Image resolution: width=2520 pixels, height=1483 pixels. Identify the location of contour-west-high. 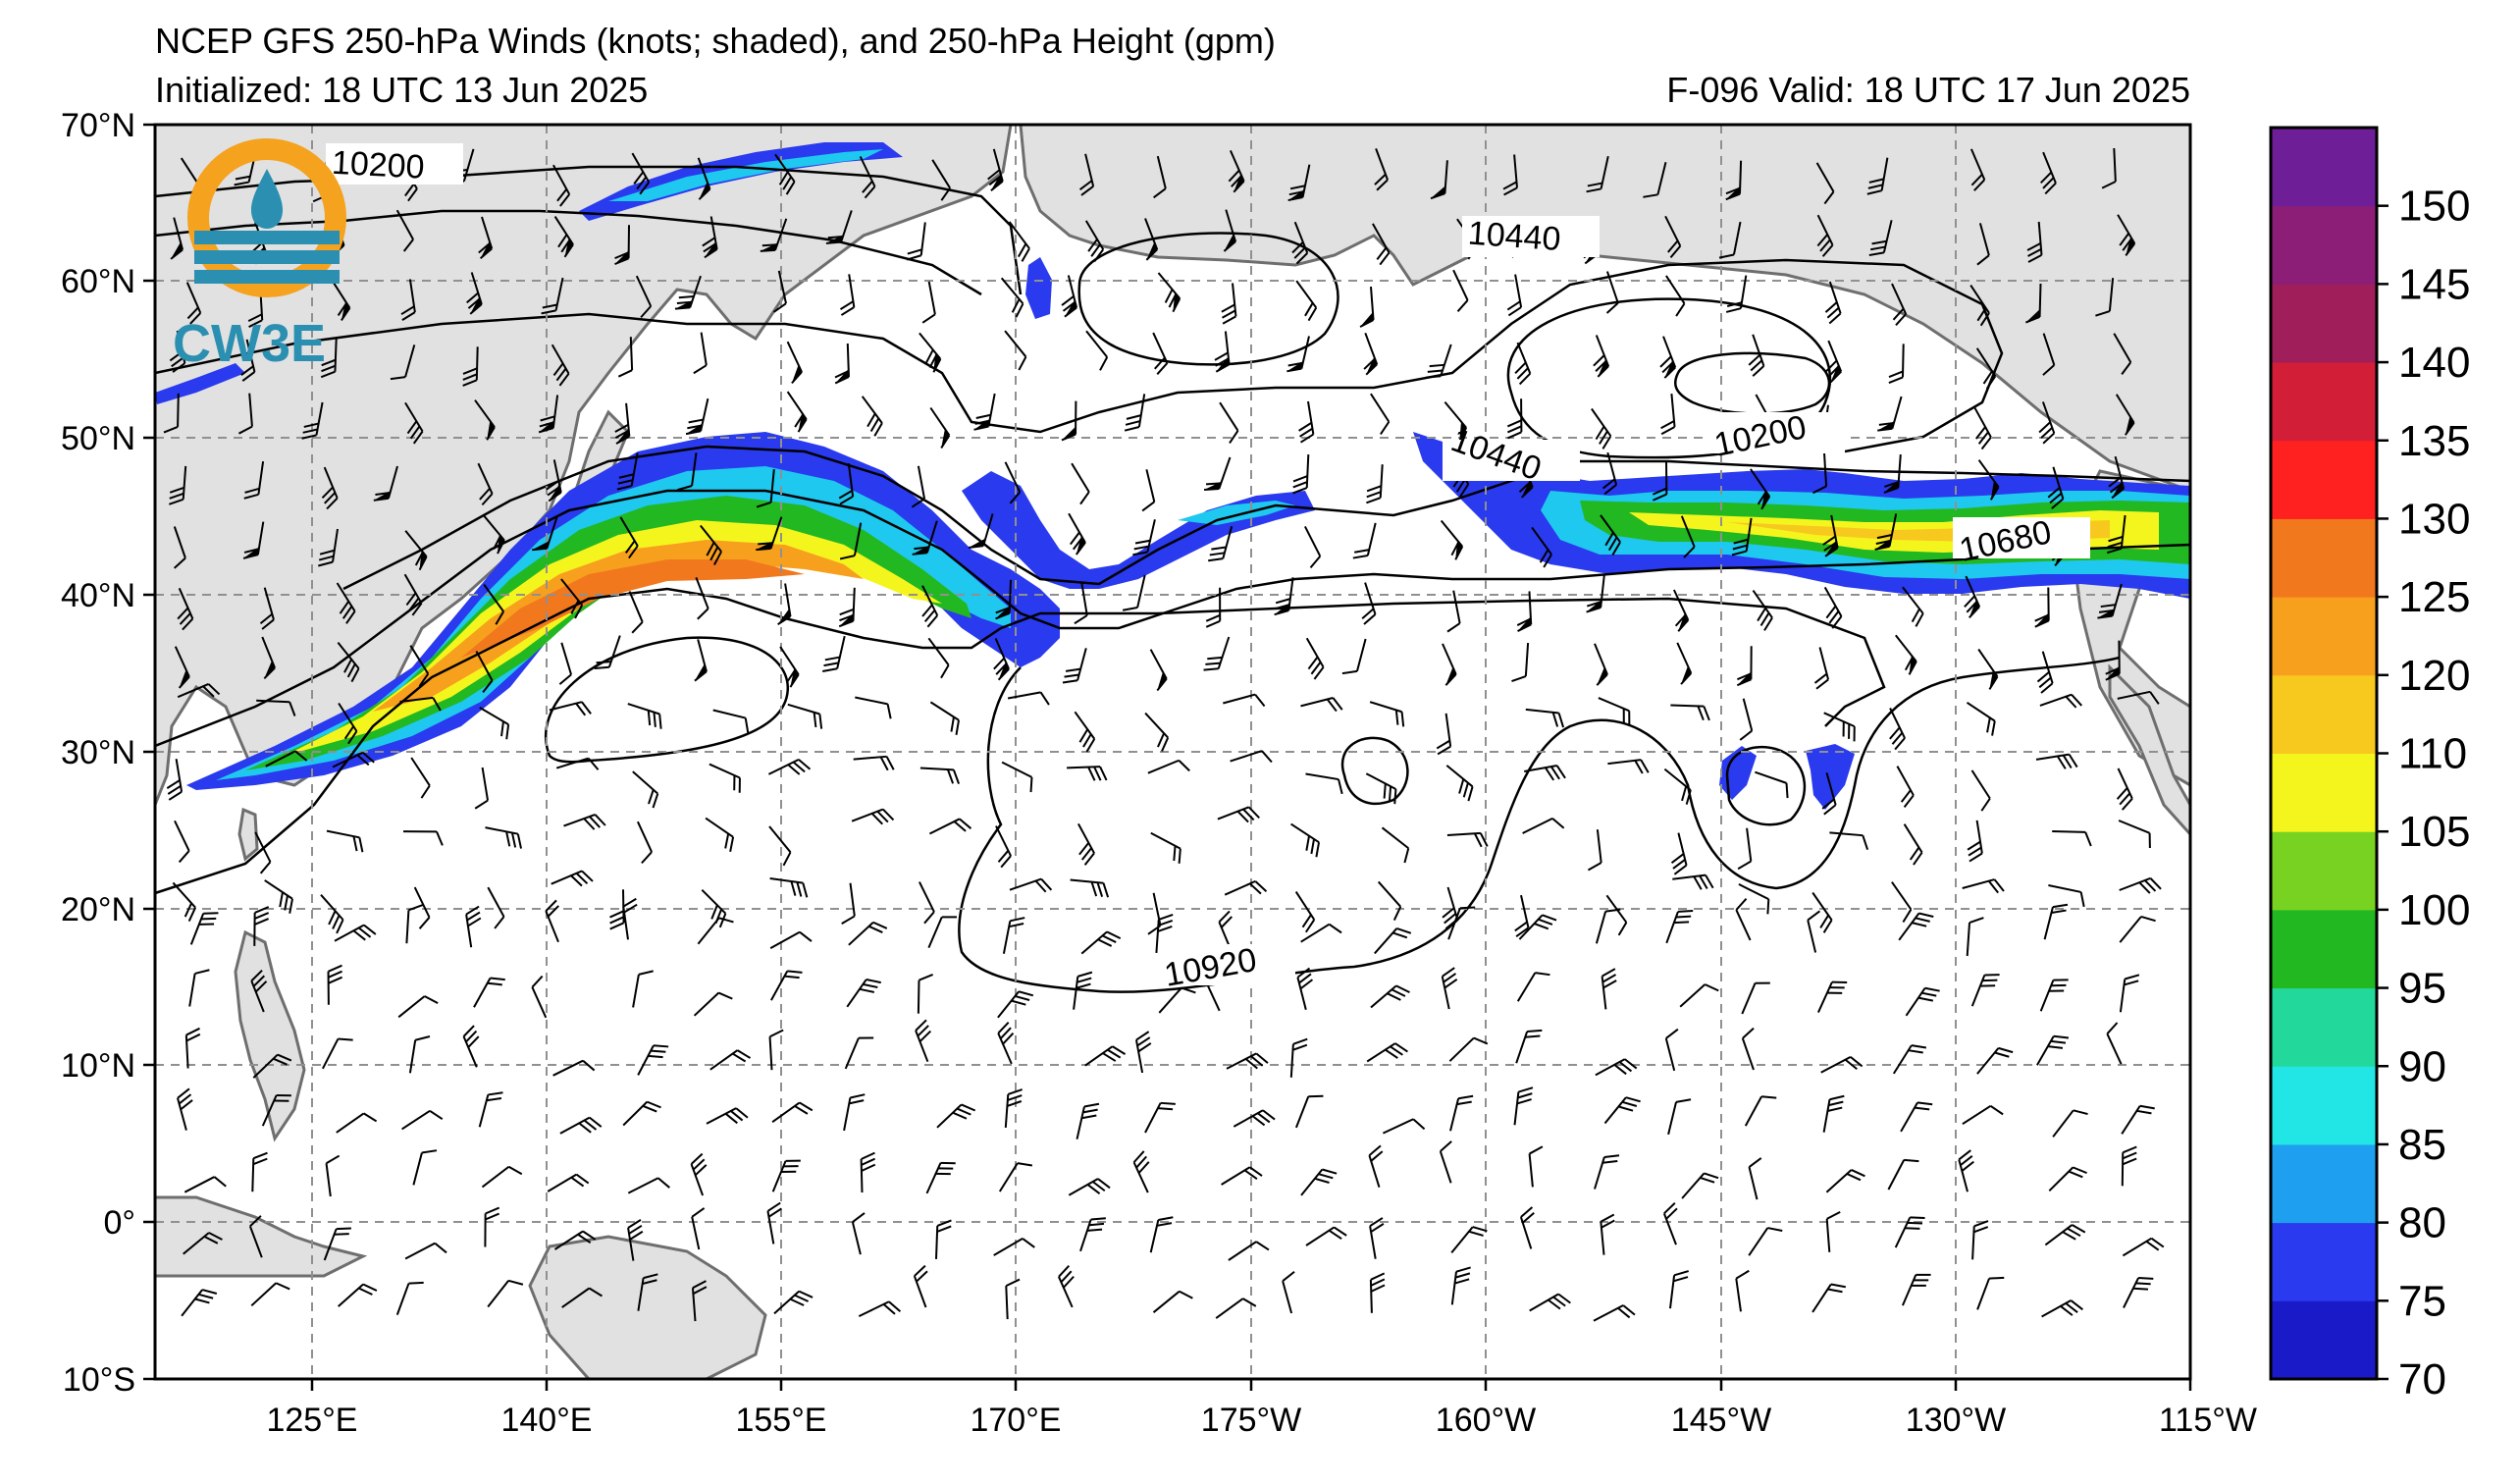
(667, 700).